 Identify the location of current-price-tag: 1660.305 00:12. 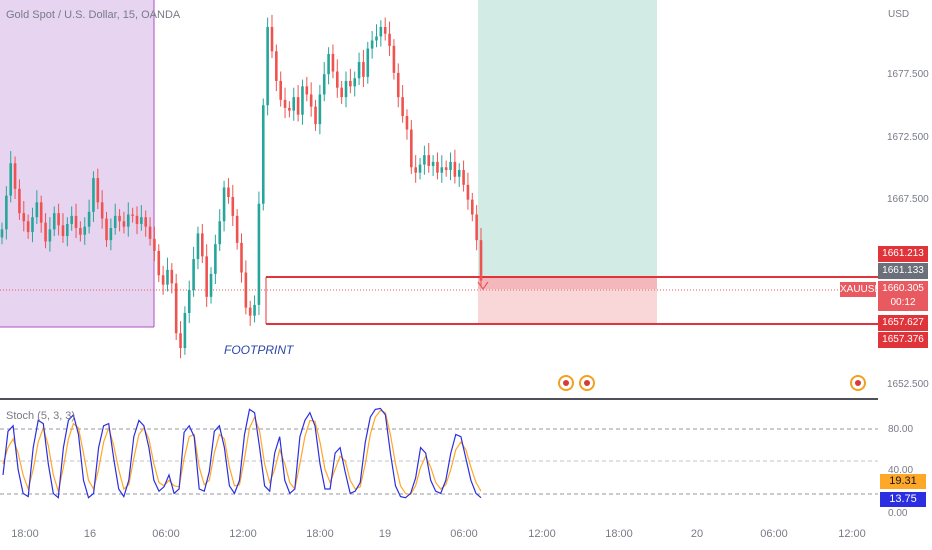
(903, 296).